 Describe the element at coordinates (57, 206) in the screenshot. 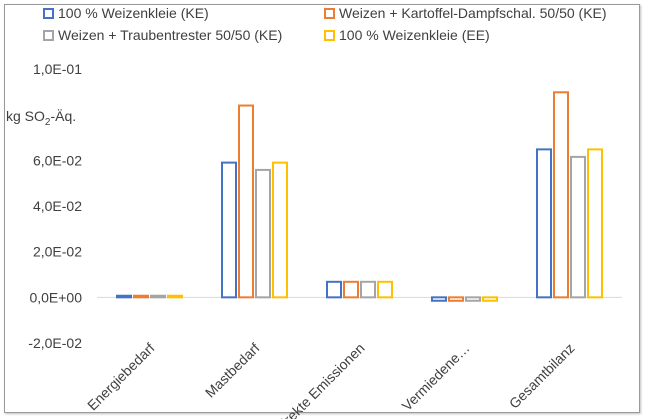

I see `y-tick-label: 4,0E-02` at that location.